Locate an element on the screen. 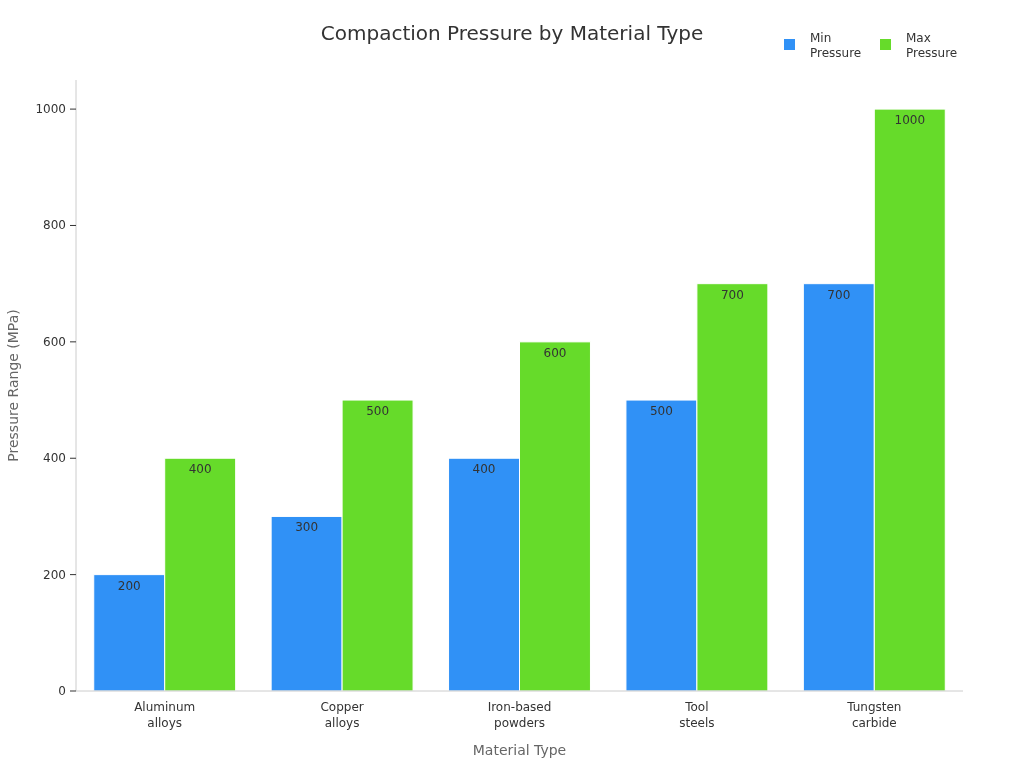 This screenshot has width=1024, height=768. chart-title: Compaction Pressure by Material Type is located at coordinates (512, 33).